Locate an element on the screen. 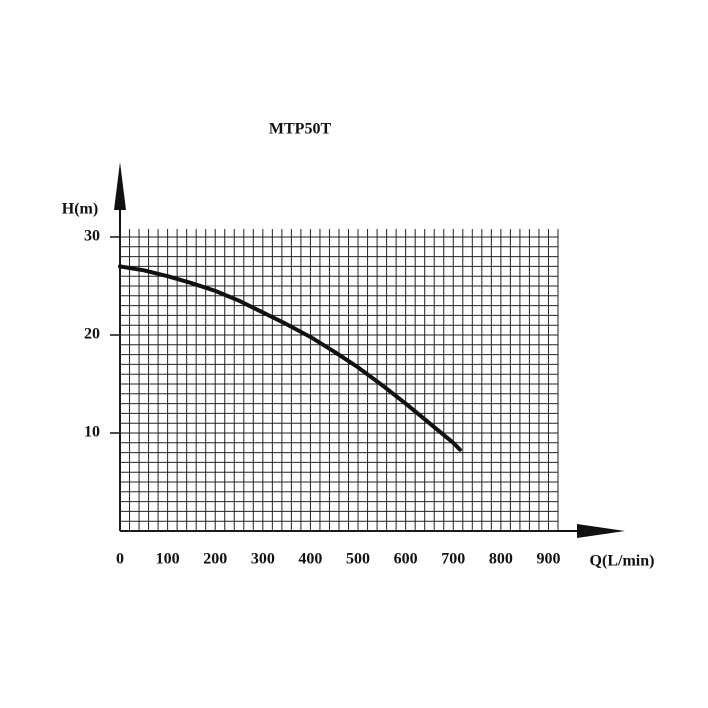 The width and height of the screenshot is (708, 708). x-tick-label: 200 is located at coordinates (215, 559).